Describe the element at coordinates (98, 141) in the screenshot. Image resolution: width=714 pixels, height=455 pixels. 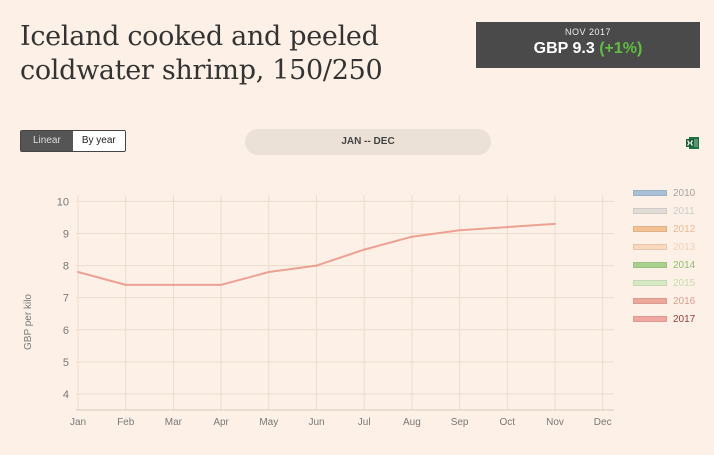
I see `by-year-button: By year` at that location.